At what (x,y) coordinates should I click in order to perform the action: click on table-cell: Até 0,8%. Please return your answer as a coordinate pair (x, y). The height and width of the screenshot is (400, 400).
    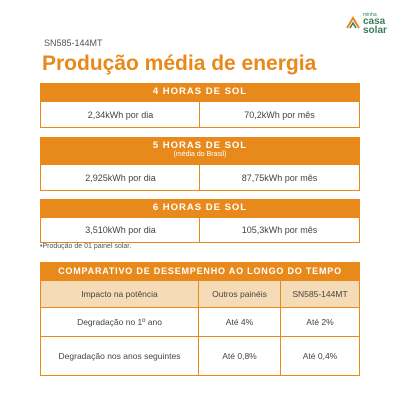
    Looking at the image, I should click on (239, 356).